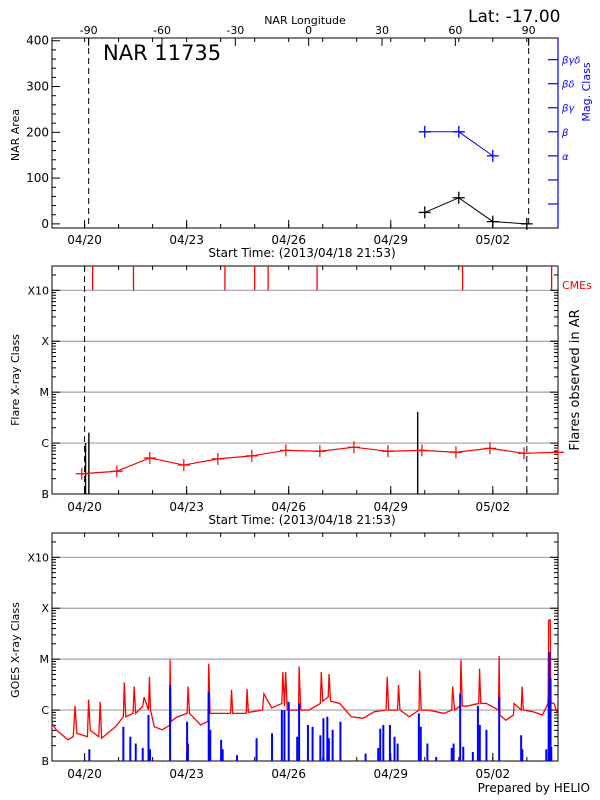  I want to click on cme-label: CMEs, so click(577, 285).